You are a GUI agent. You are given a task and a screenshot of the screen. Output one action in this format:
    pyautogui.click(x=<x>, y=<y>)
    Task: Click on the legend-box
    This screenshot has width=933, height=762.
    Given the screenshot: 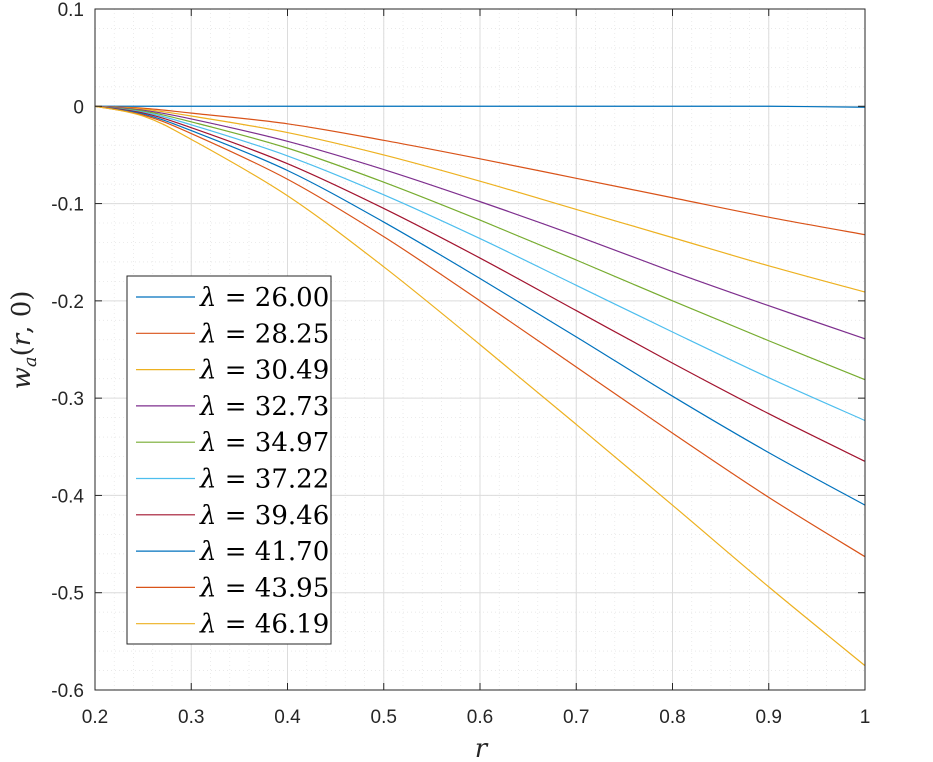 What is the action you would take?
    pyautogui.click(x=229, y=460)
    